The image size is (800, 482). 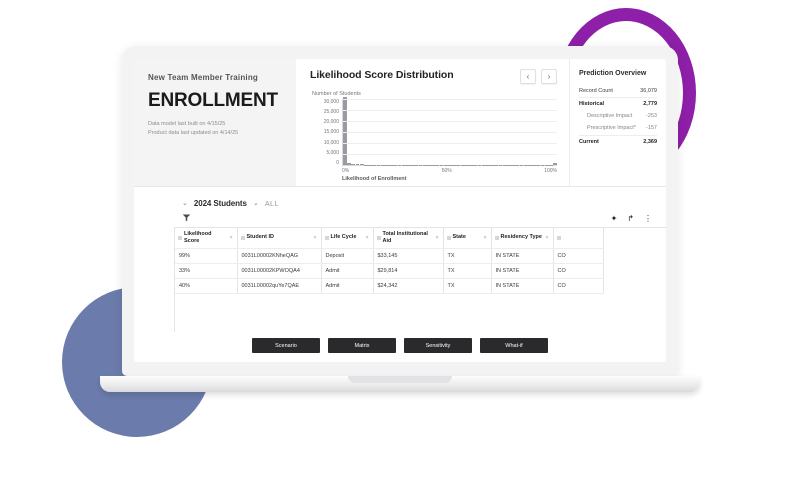 What do you see at coordinates (467, 271) in the screenshot?
I see `table-cell: TX` at bounding box center [467, 271].